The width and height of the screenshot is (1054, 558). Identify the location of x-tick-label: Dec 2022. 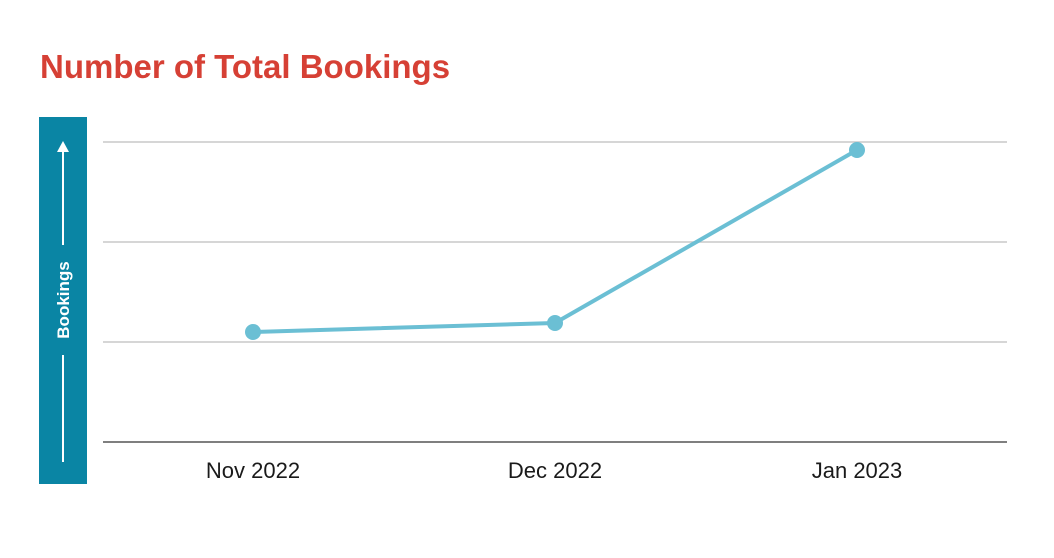
(555, 470).